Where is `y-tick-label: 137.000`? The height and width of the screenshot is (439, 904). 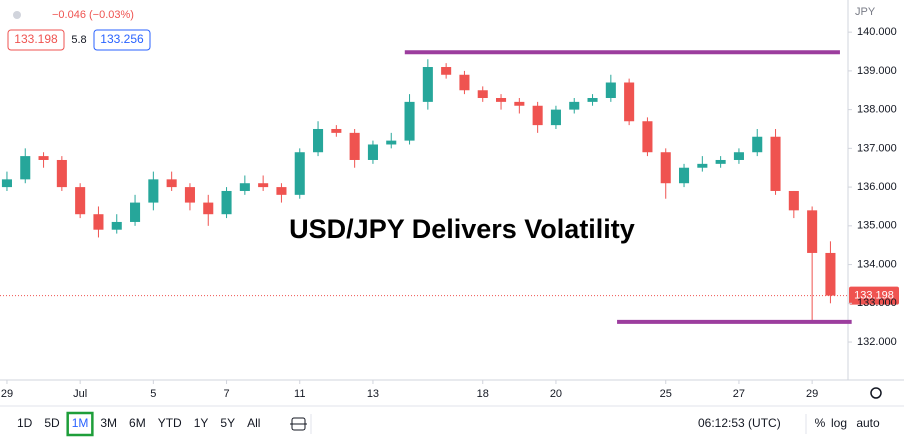 y-tick-label: 137.000 is located at coordinates (877, 148).